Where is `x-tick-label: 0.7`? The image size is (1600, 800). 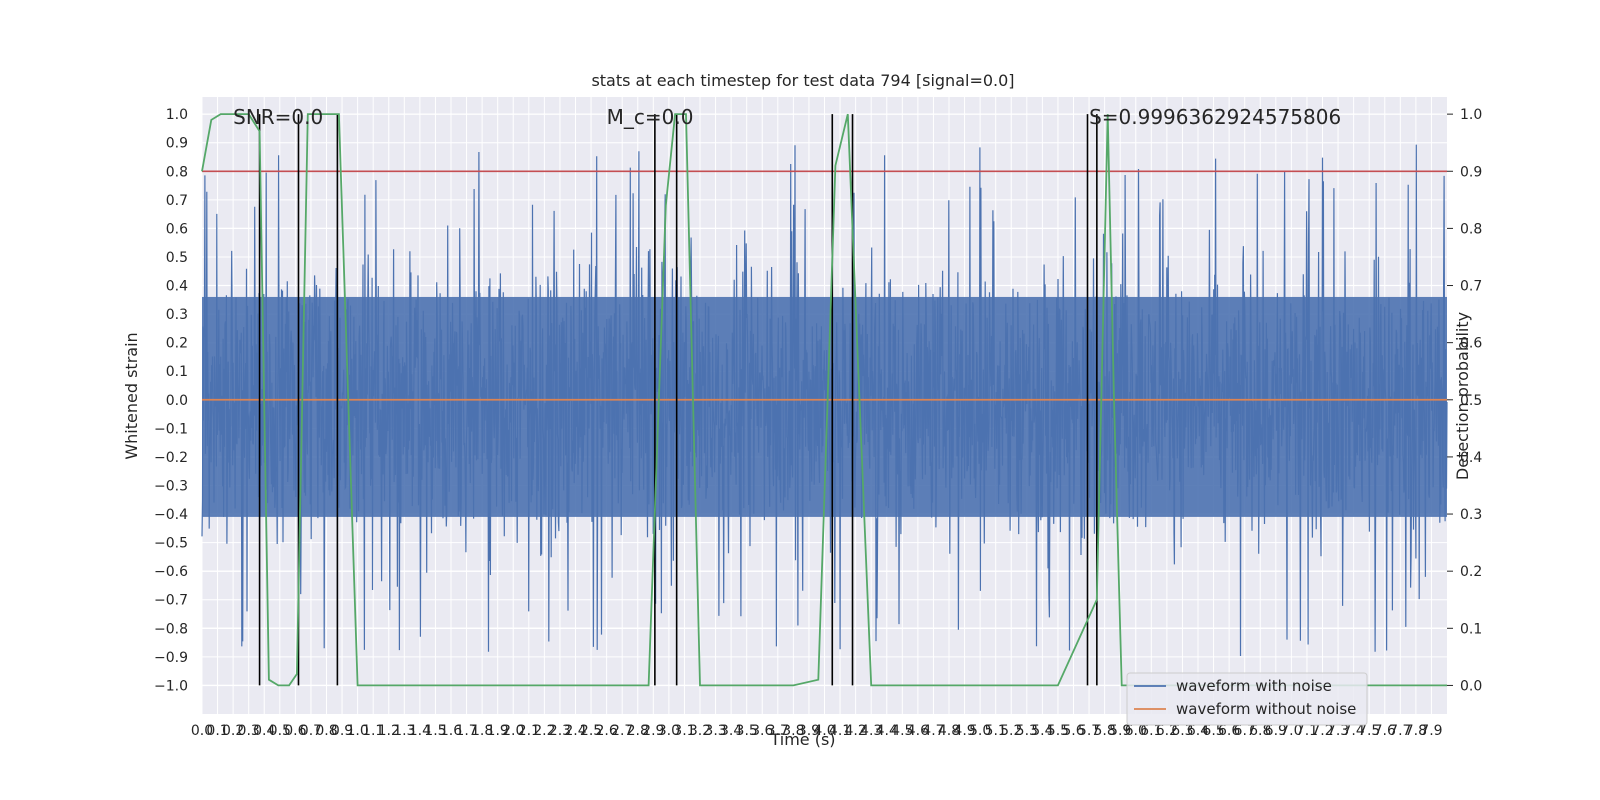
x-tick-label: 0.7 is located at coordinates (311, 731).